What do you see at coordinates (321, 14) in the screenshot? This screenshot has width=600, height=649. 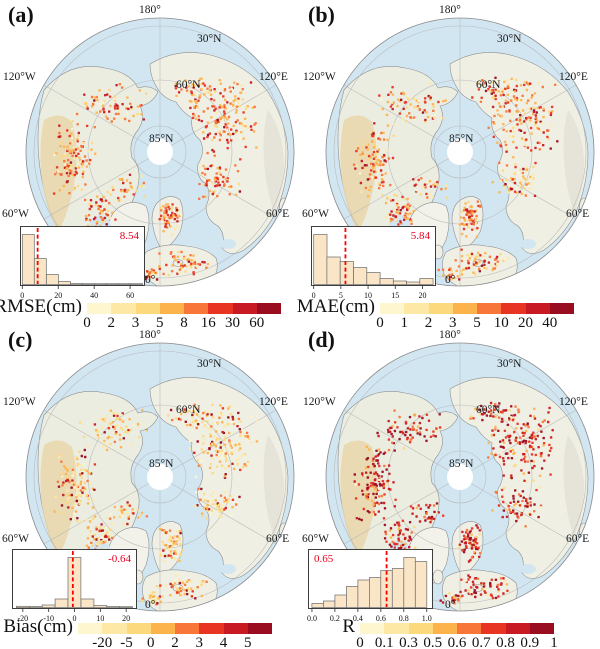 I see `panel-label: (b)` at bounding box center [321, 14].